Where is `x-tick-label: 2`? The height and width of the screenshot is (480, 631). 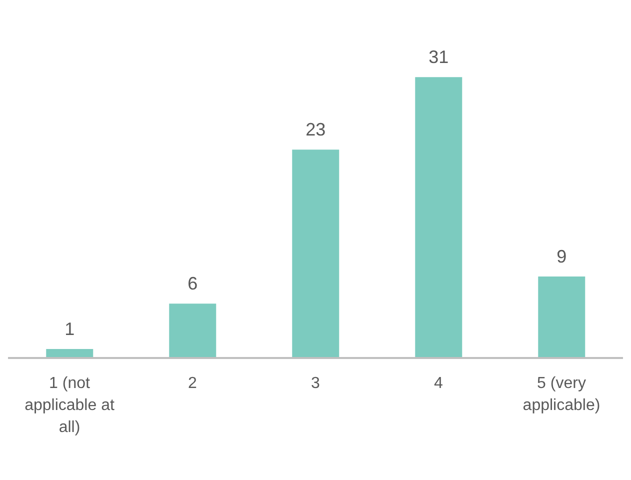
x-tick-label: 2 is located at coordinates (193, 383).